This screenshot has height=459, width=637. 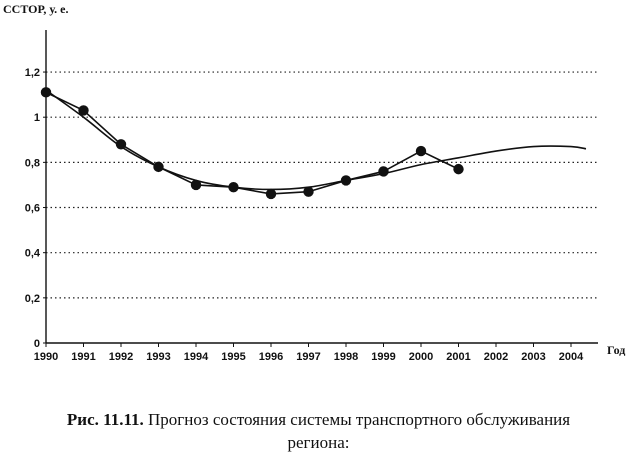 What do you see at coordinates (571, 357) in the screenshot?
I see `x-tick-label: 2004` at bounding box center [571, 357].